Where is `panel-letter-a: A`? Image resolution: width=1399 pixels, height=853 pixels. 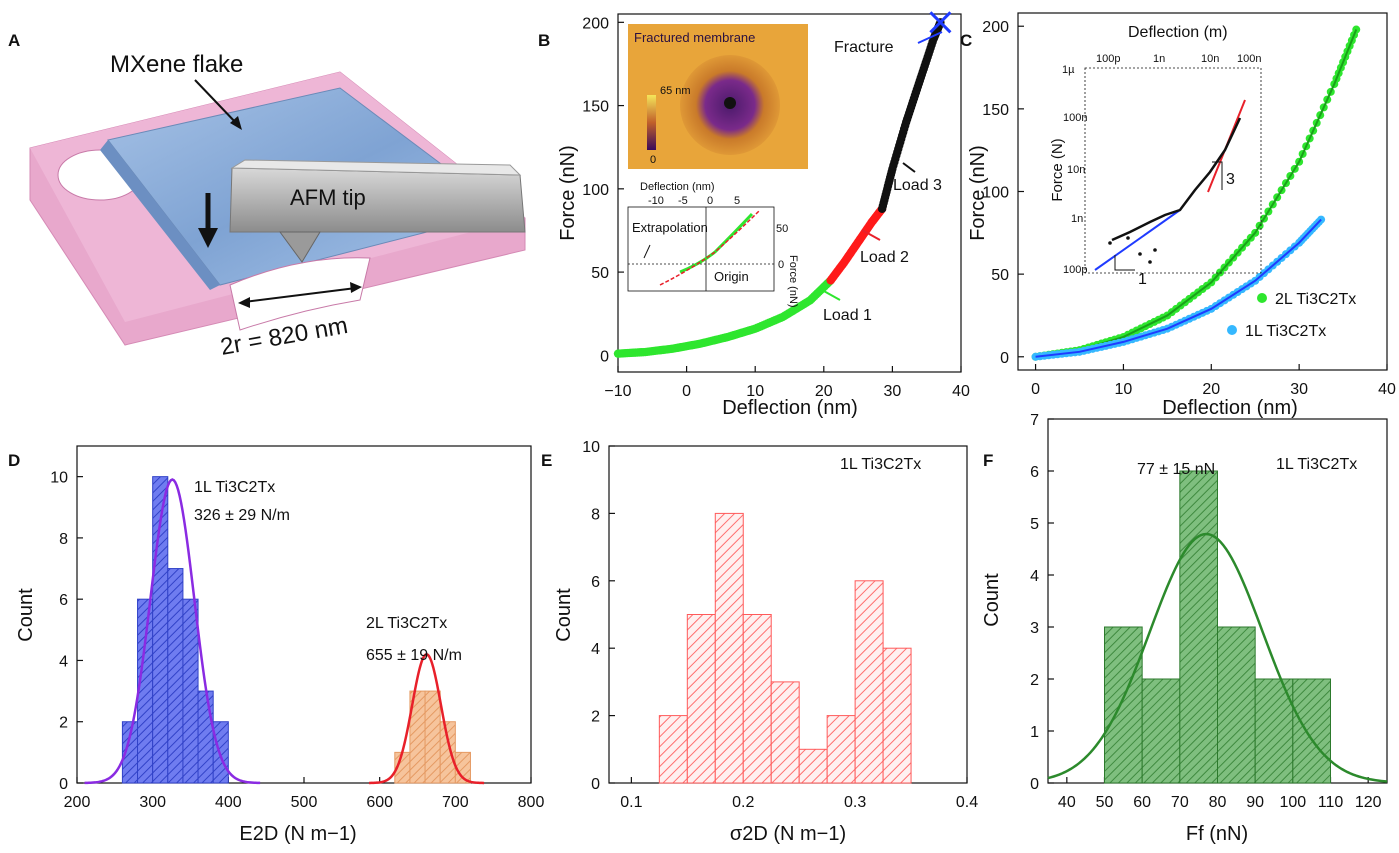
panel-letter-a: A is located at coordinates (14, 40).